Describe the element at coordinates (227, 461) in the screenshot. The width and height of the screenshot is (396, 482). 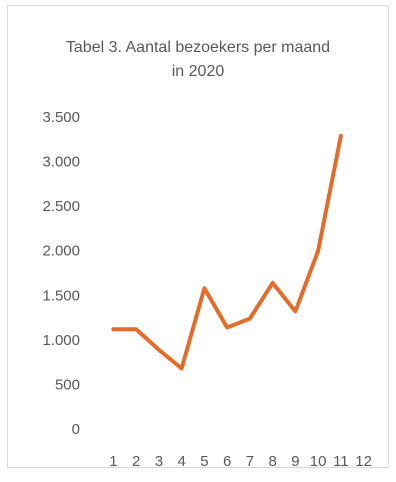
I see `x-tick-label: 6` at that location.